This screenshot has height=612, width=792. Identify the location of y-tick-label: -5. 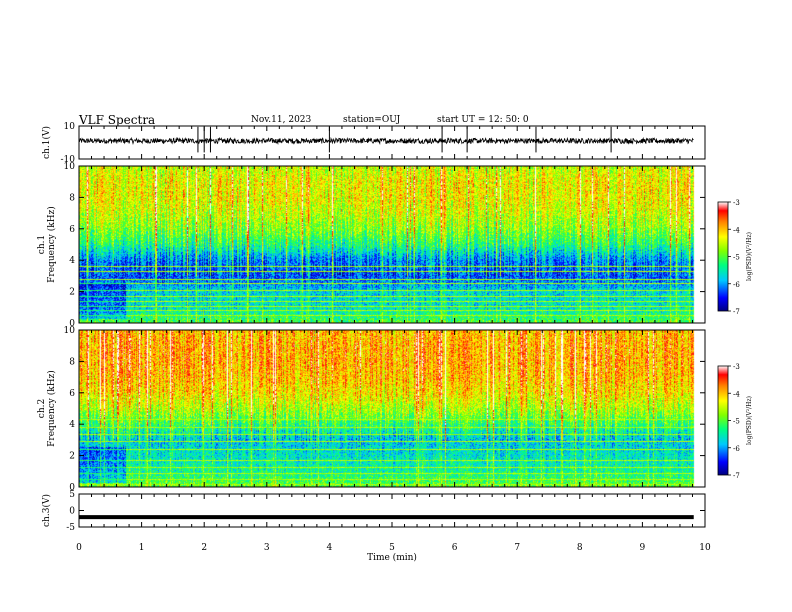
(70, 528).